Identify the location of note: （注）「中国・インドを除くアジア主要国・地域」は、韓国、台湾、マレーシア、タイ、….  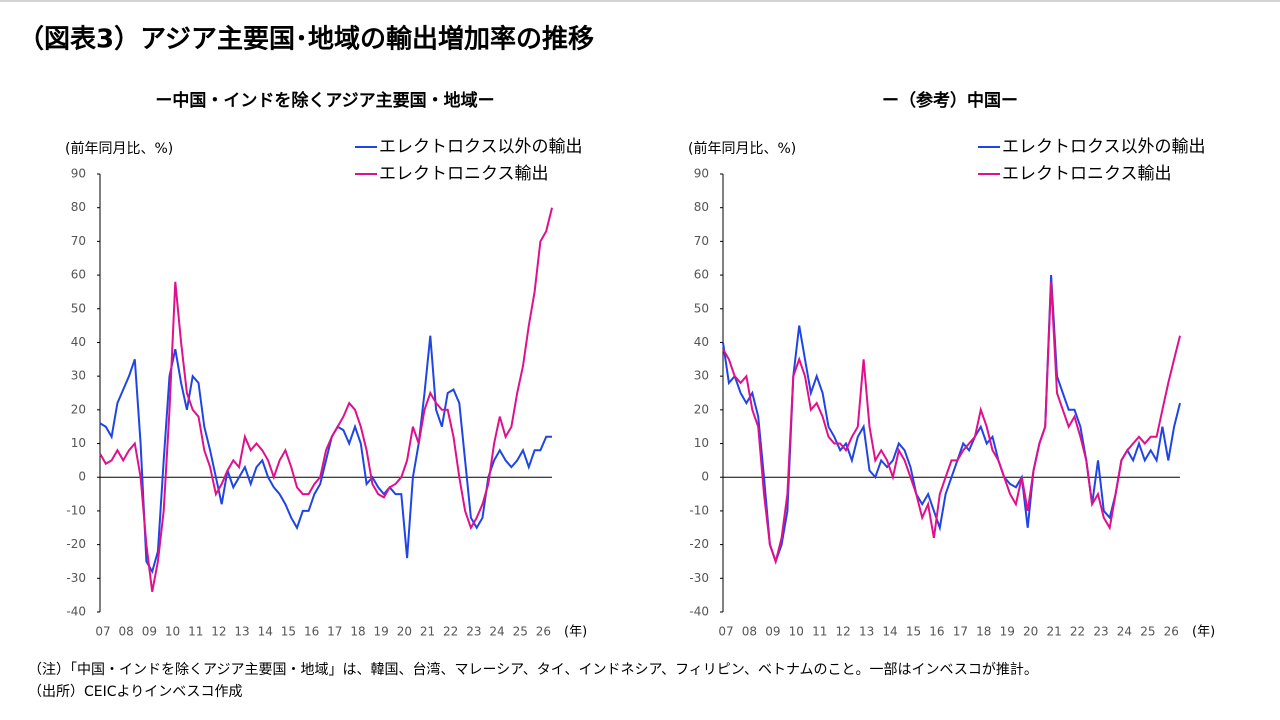
(533, 669).